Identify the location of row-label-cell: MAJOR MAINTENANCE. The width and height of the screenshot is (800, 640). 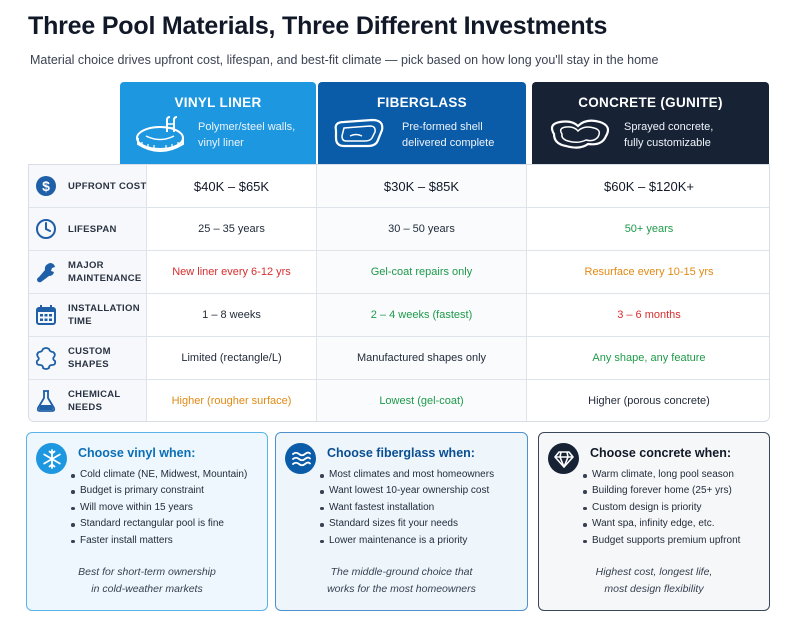
(88, 272).